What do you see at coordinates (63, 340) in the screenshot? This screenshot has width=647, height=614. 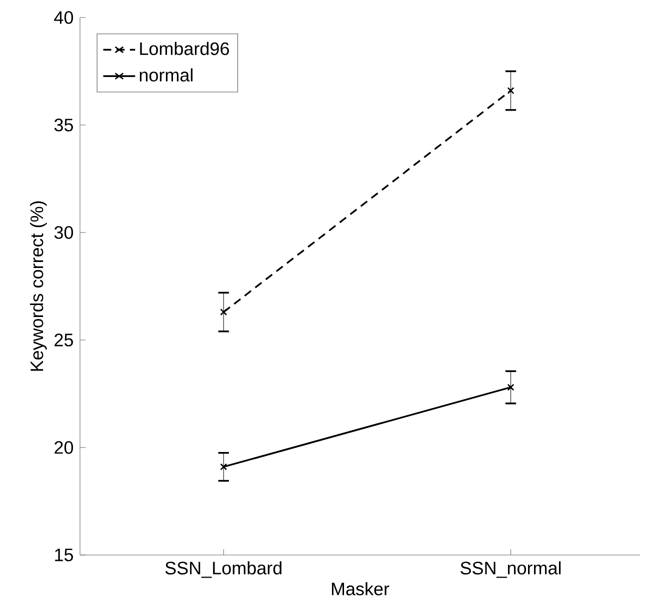 I see `y-tick-label: 25` at bounding box center [63, 340].